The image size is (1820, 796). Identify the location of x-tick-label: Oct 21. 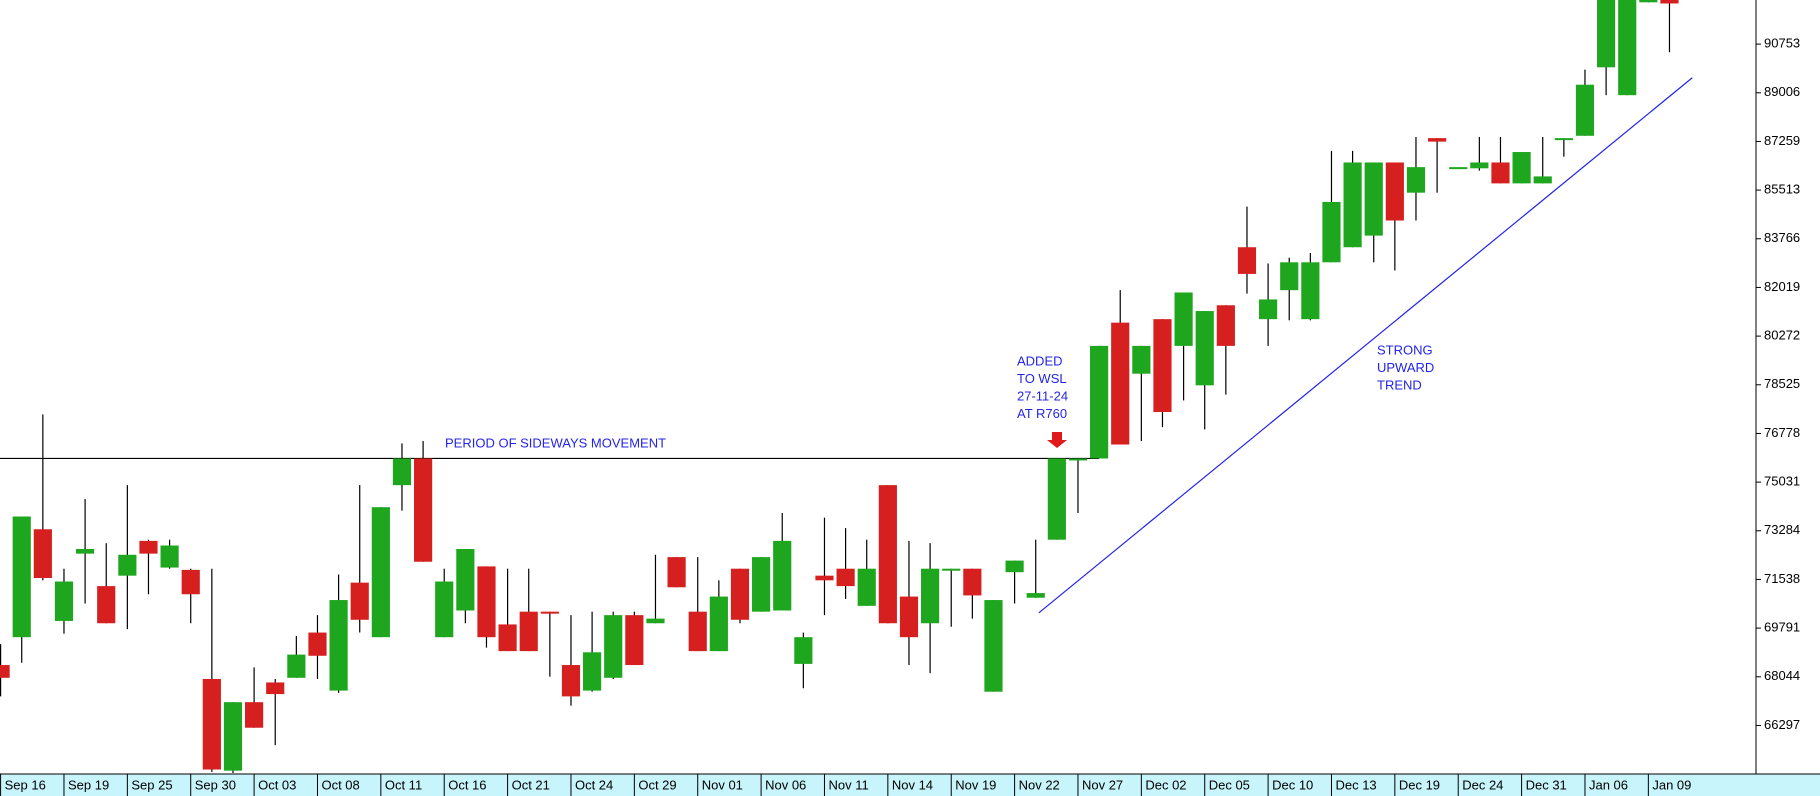
(531, 784).